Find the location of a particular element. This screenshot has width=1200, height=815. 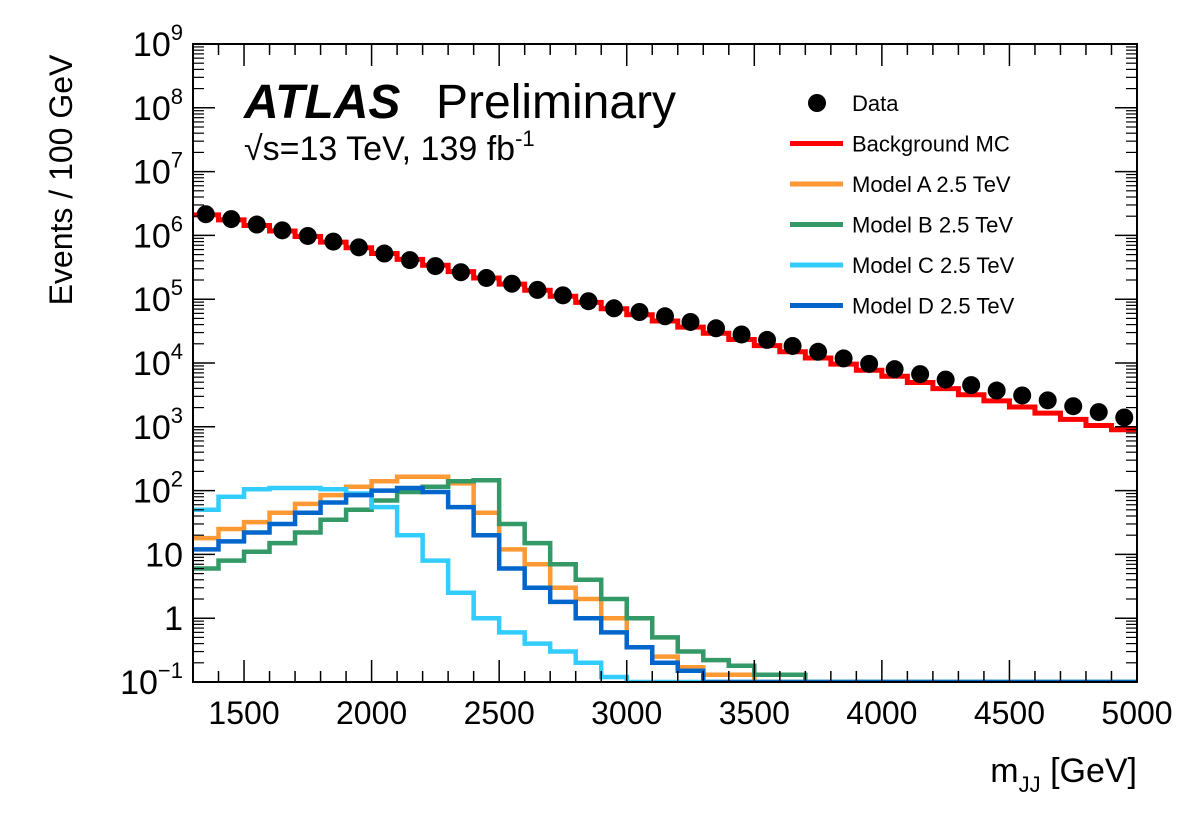

y-tick-label: 10⁻¹ is located at coordinates (151, 680).